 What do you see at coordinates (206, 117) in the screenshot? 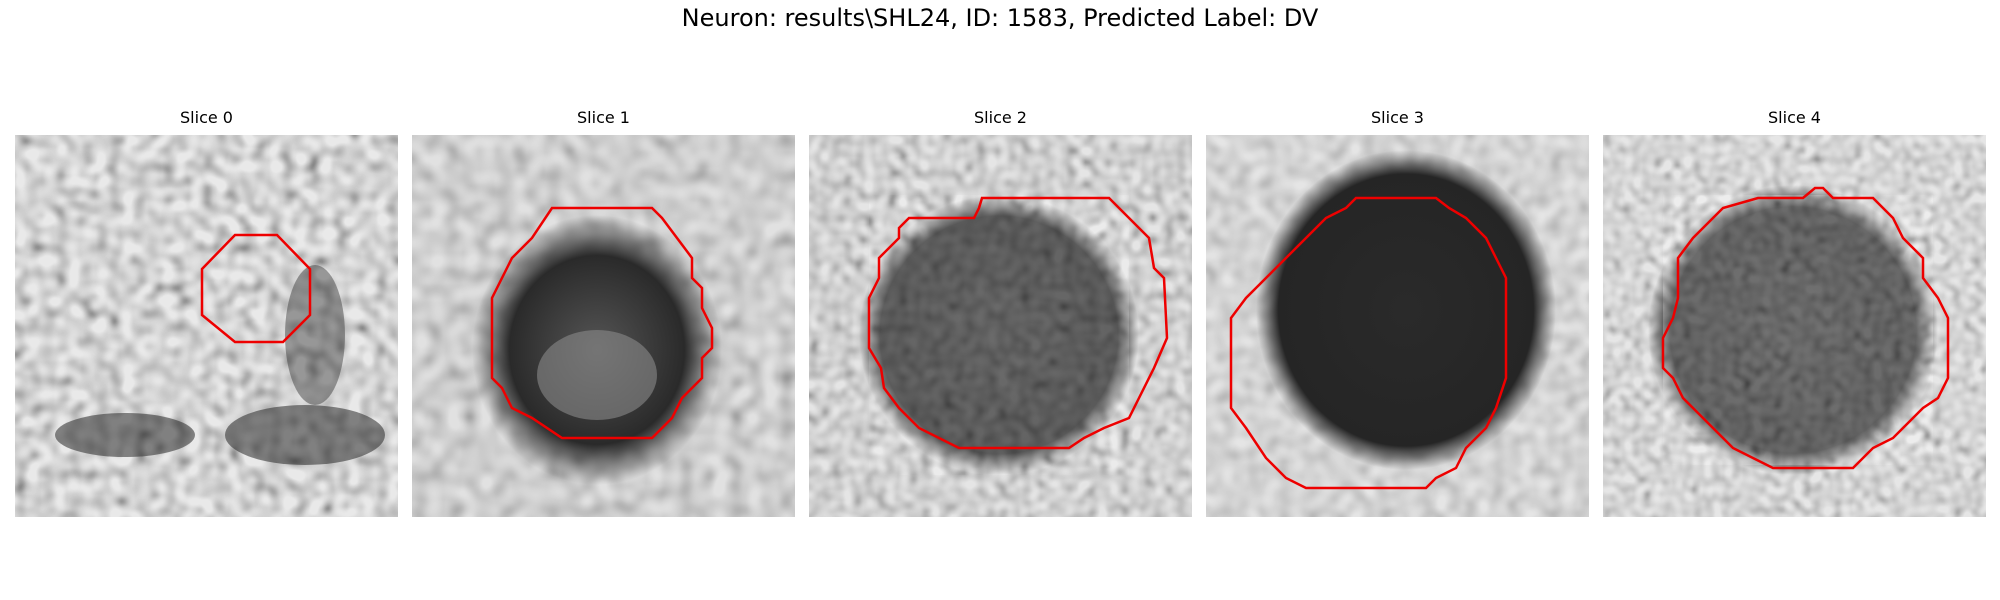
I see `slice-title: Slice 0` at bounding box center [206, 117].